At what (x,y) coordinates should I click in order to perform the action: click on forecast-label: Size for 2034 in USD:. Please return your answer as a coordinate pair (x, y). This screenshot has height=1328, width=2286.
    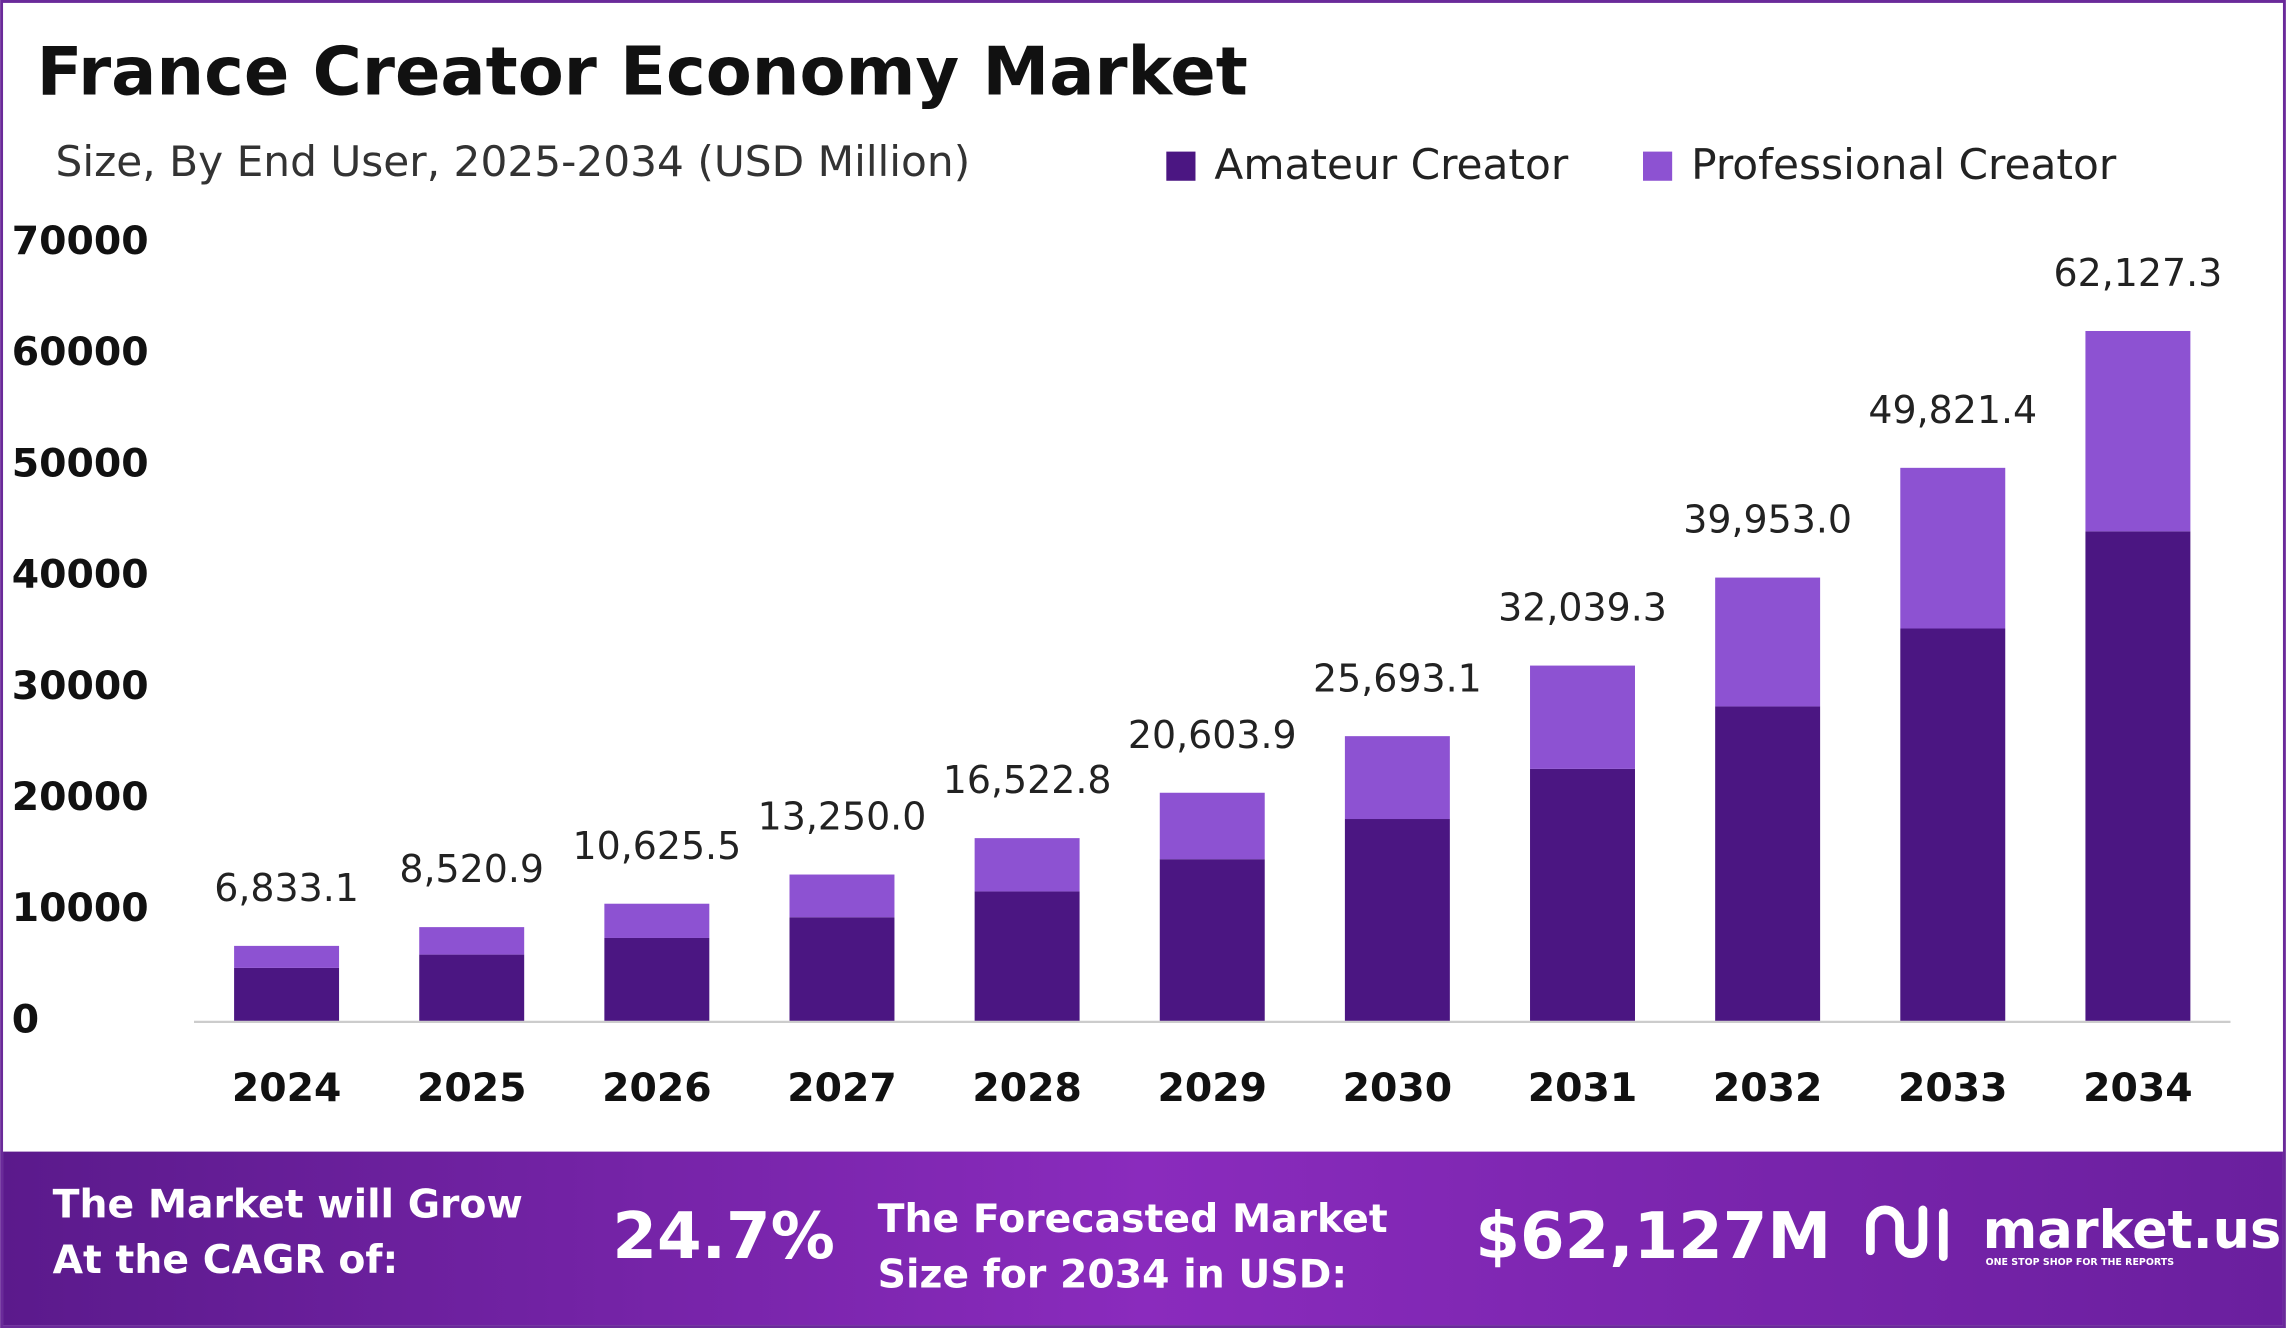
    Looking at the image, I should click on (1112, 1274).